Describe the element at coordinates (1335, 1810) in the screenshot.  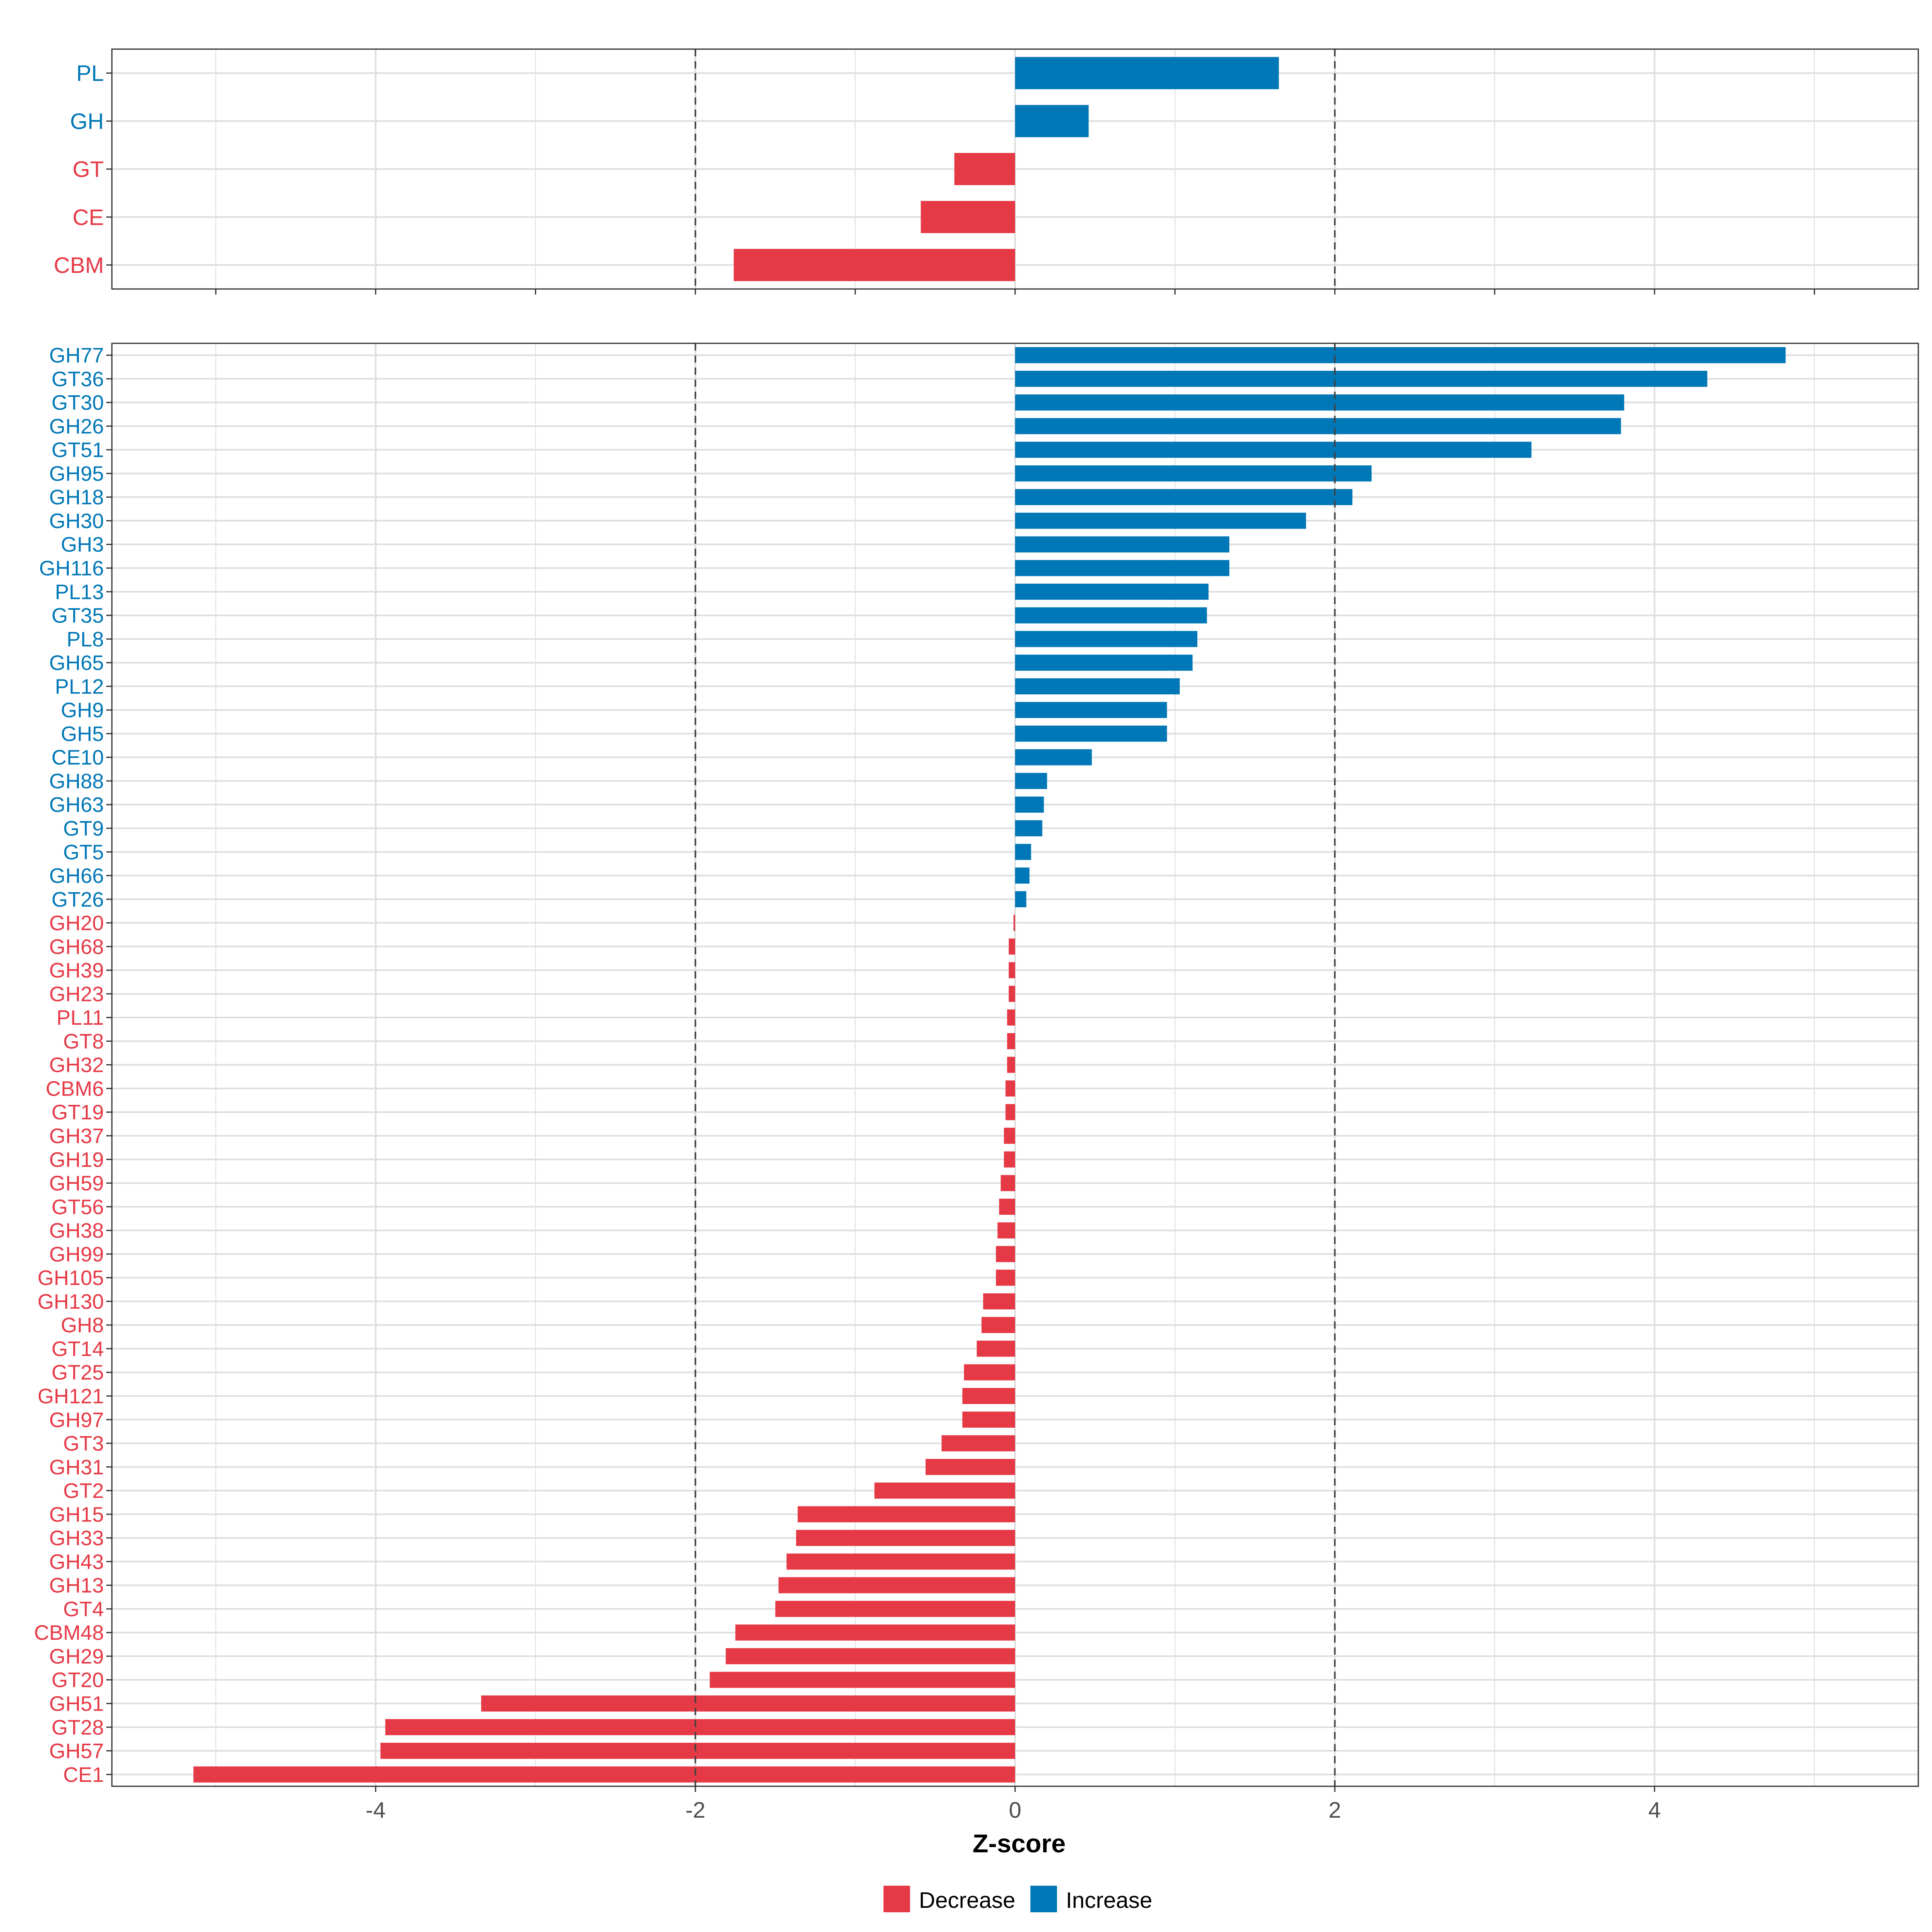
I see `x-tick-label: 2` at that location.